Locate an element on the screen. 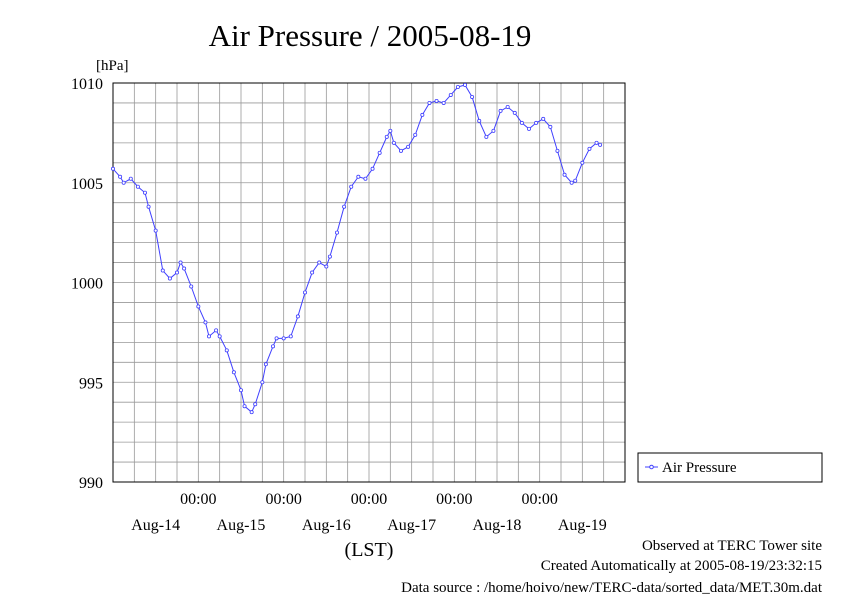  legend-swatch-marker is located at coordinates (651, 467).